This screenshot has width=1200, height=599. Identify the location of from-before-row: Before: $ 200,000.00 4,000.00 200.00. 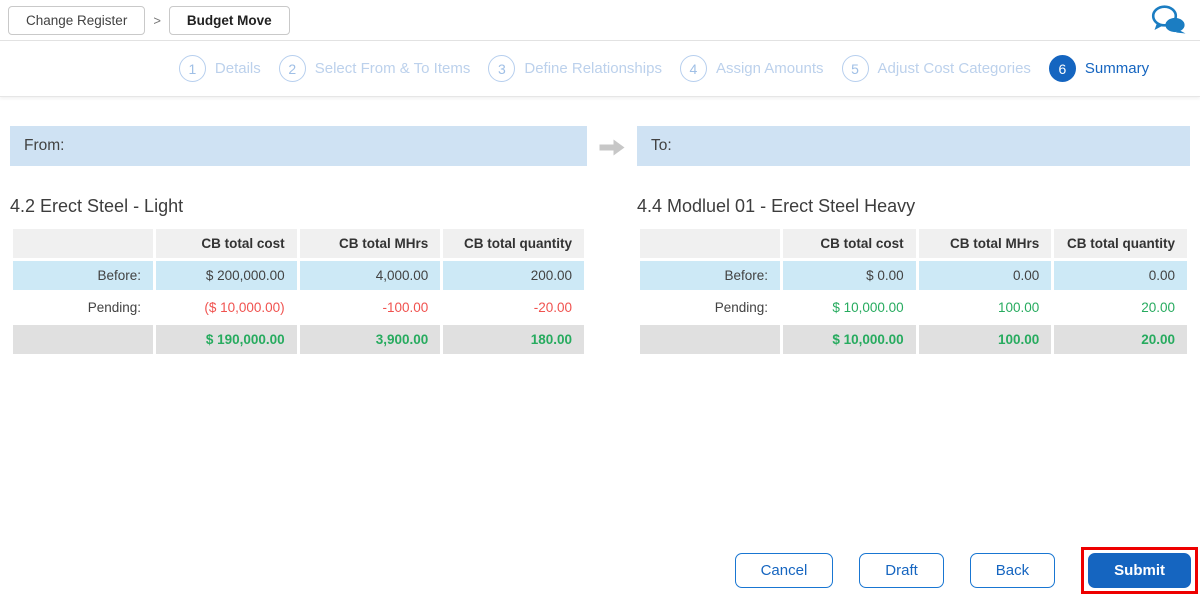
(298, 275).